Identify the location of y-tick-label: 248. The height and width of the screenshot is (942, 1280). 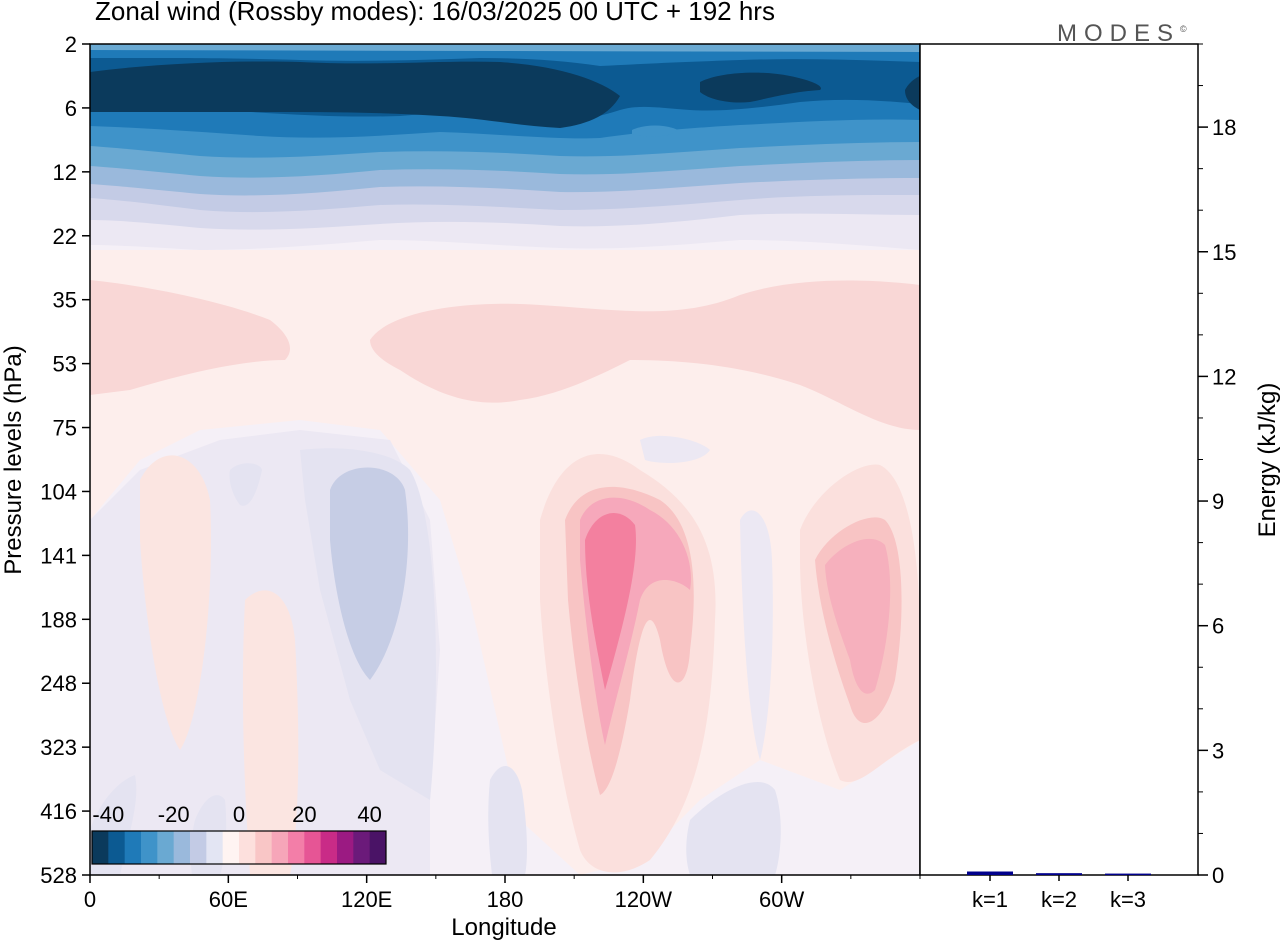
(58, 683).